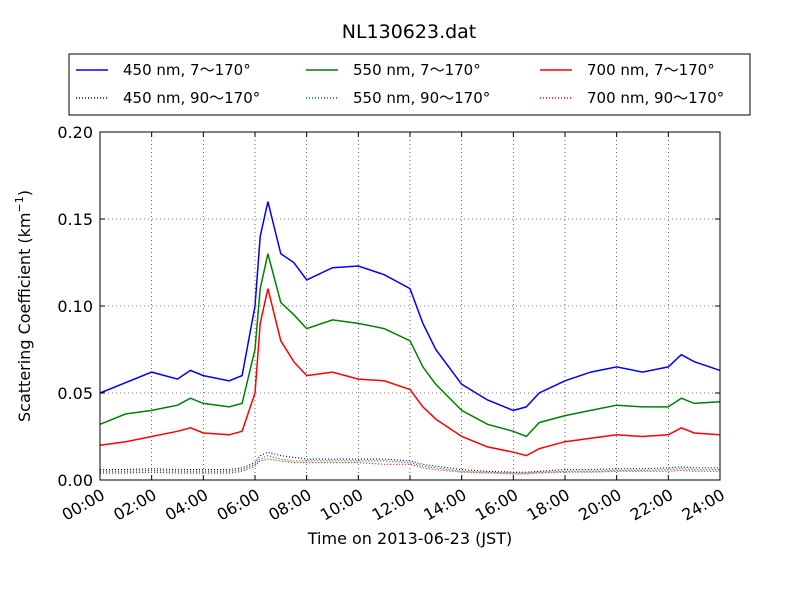  I want to click on x-tick-label: 24:00, so click(703, 505).